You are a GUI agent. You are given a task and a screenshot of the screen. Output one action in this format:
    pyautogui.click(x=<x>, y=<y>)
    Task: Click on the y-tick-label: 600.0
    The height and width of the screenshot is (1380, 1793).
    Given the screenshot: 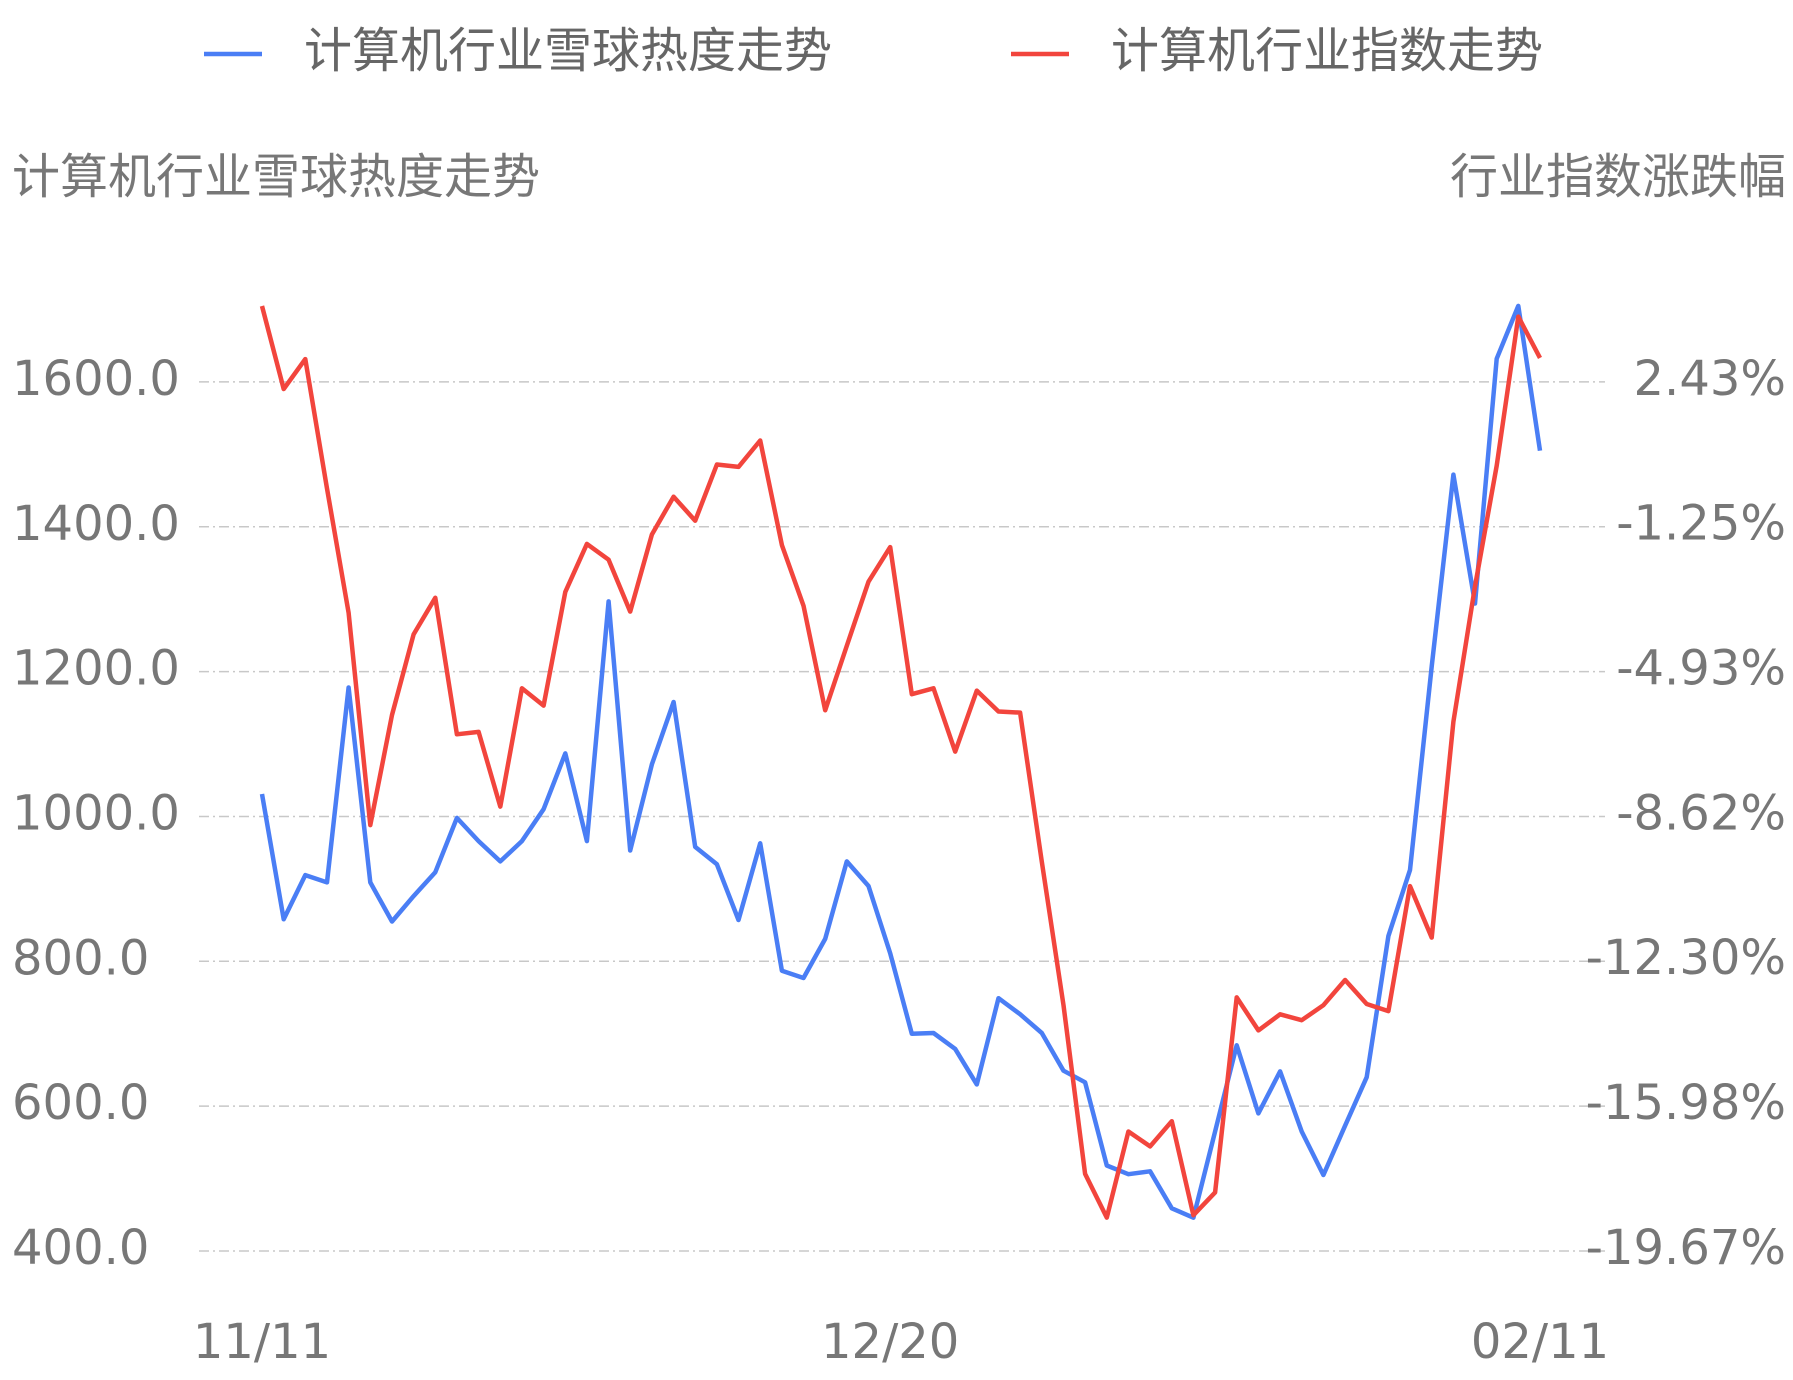 What is the action you would take?
    pyautogui.click(x=80, y=1103)
    